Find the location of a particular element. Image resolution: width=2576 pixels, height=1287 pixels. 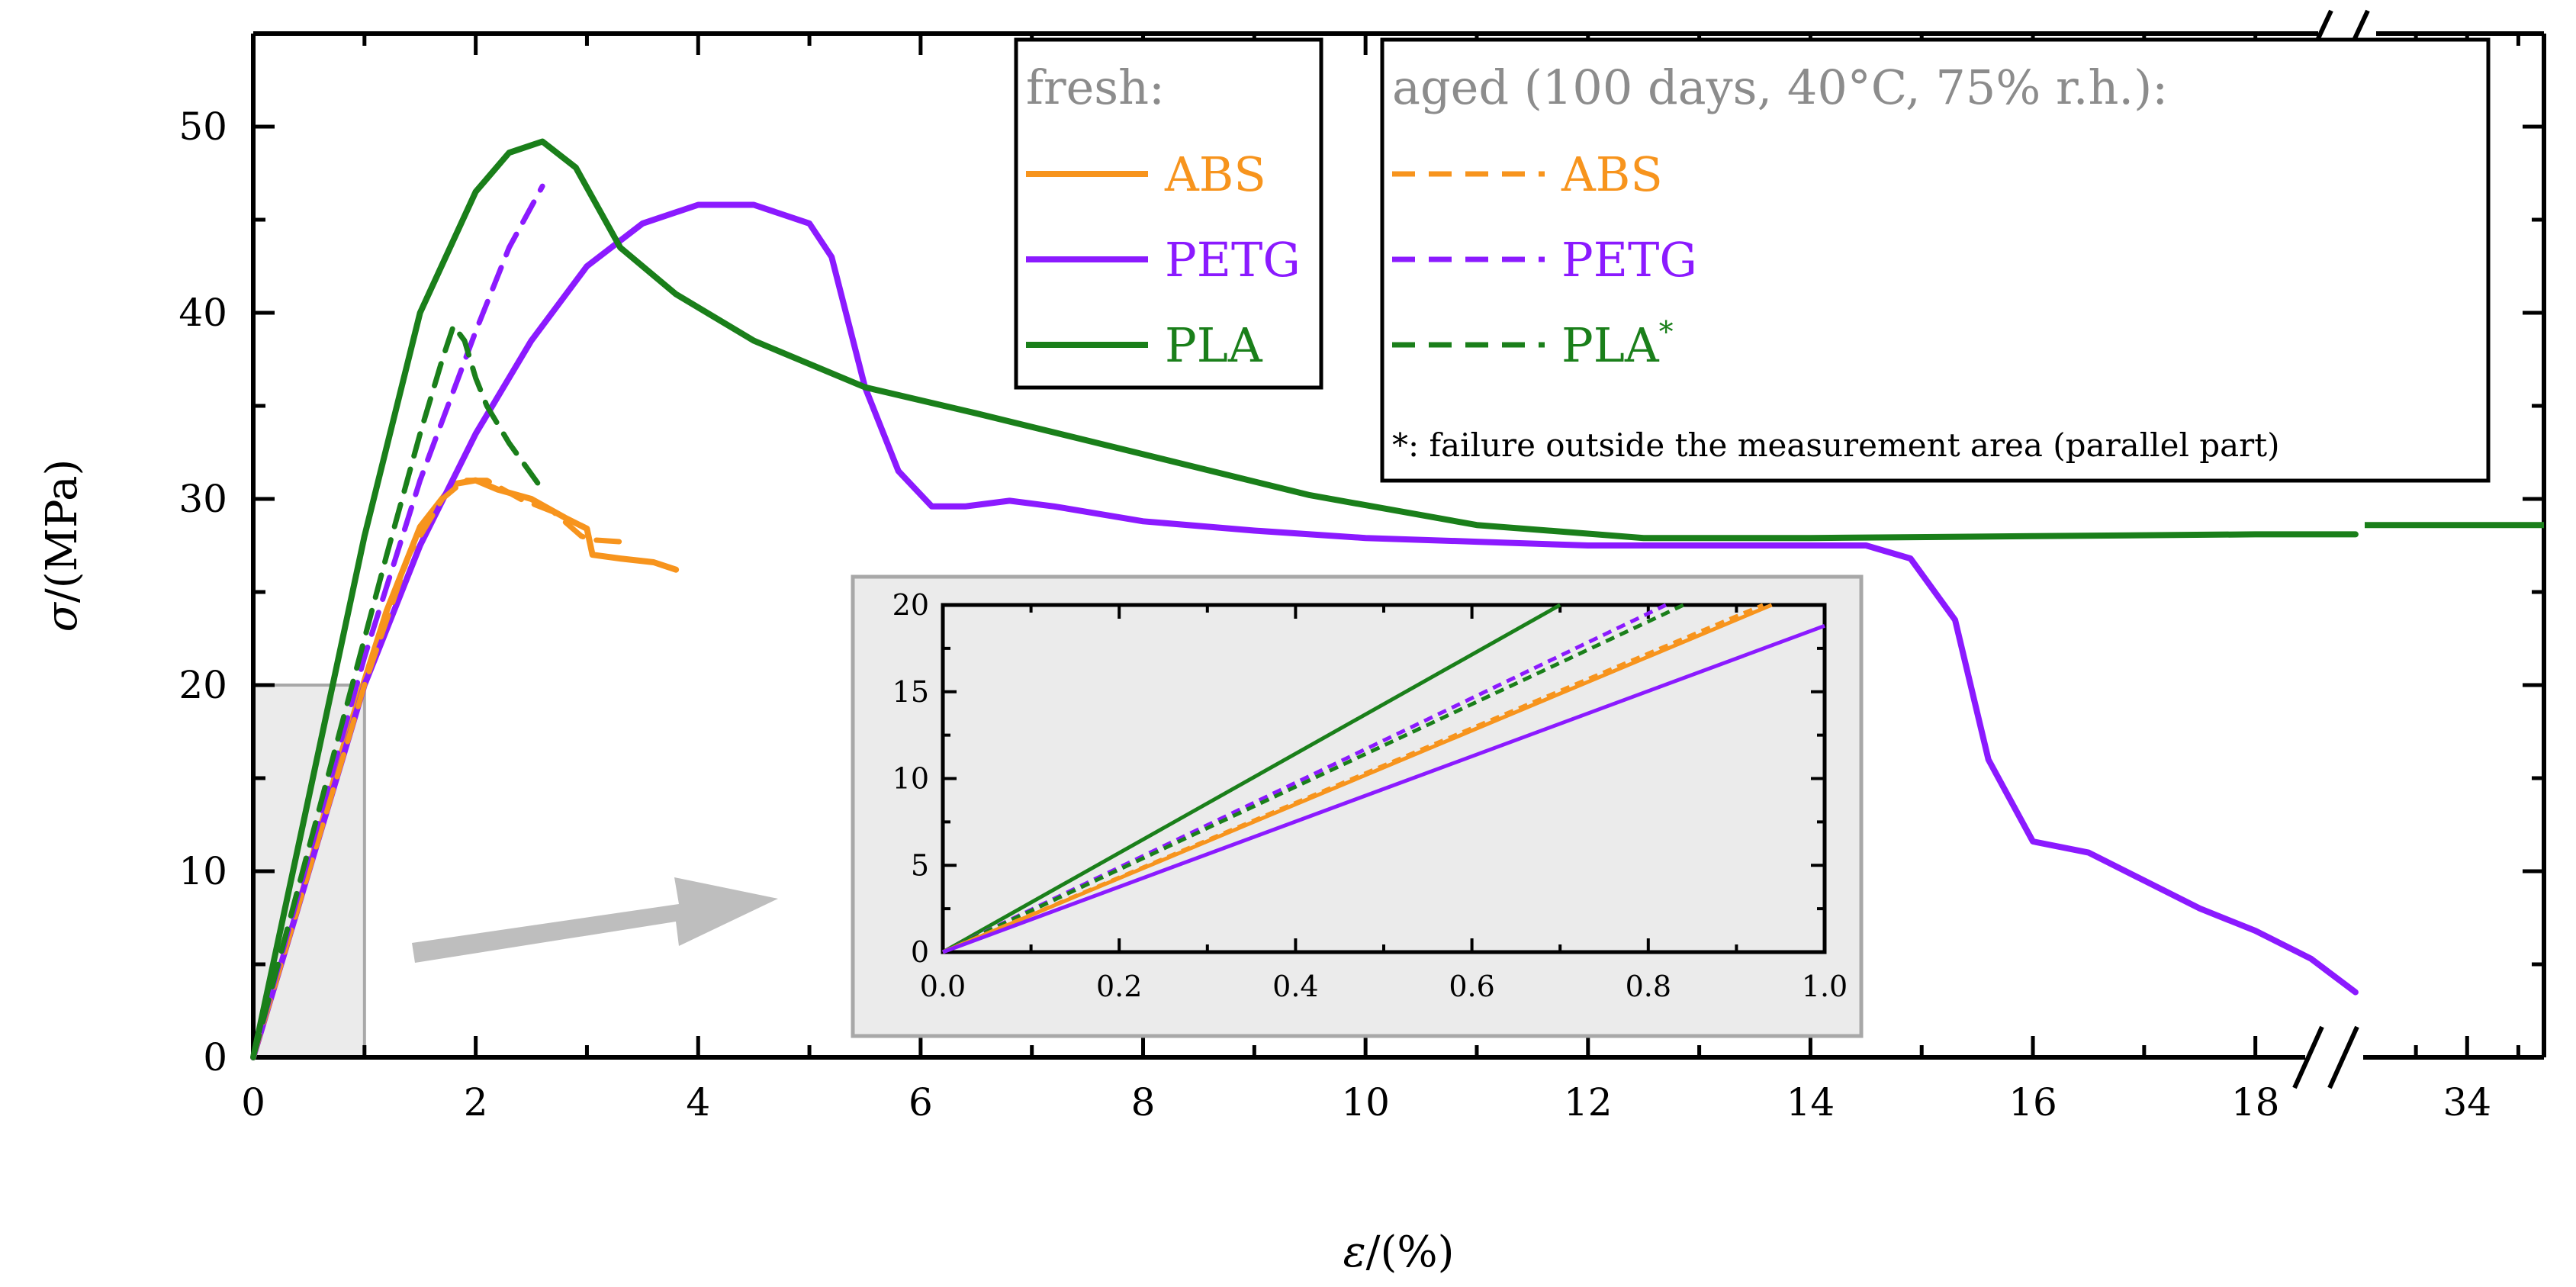

legend-fresh-label-pla: PLA is located at coordinates (1214, 345).